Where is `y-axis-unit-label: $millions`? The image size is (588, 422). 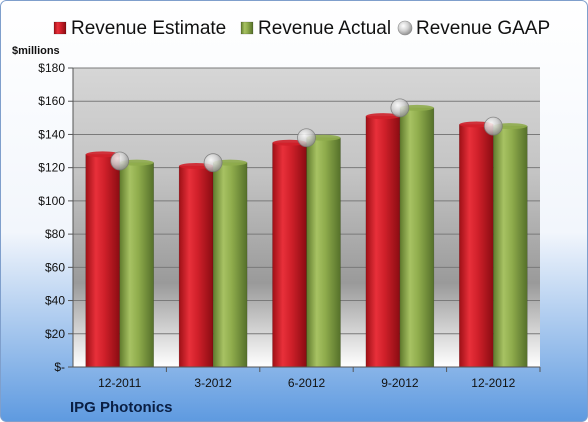
y-axis-unit-label: $millions is located at coordinates (36, 51).